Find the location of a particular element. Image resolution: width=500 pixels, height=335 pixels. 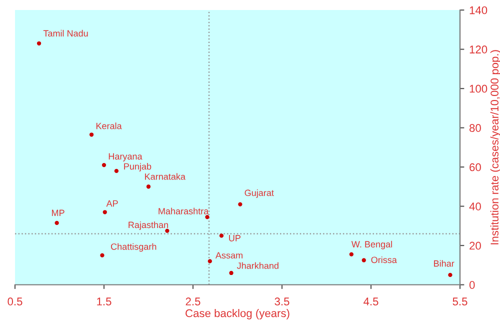

annotation: AP is located at coordinates (112, 203).